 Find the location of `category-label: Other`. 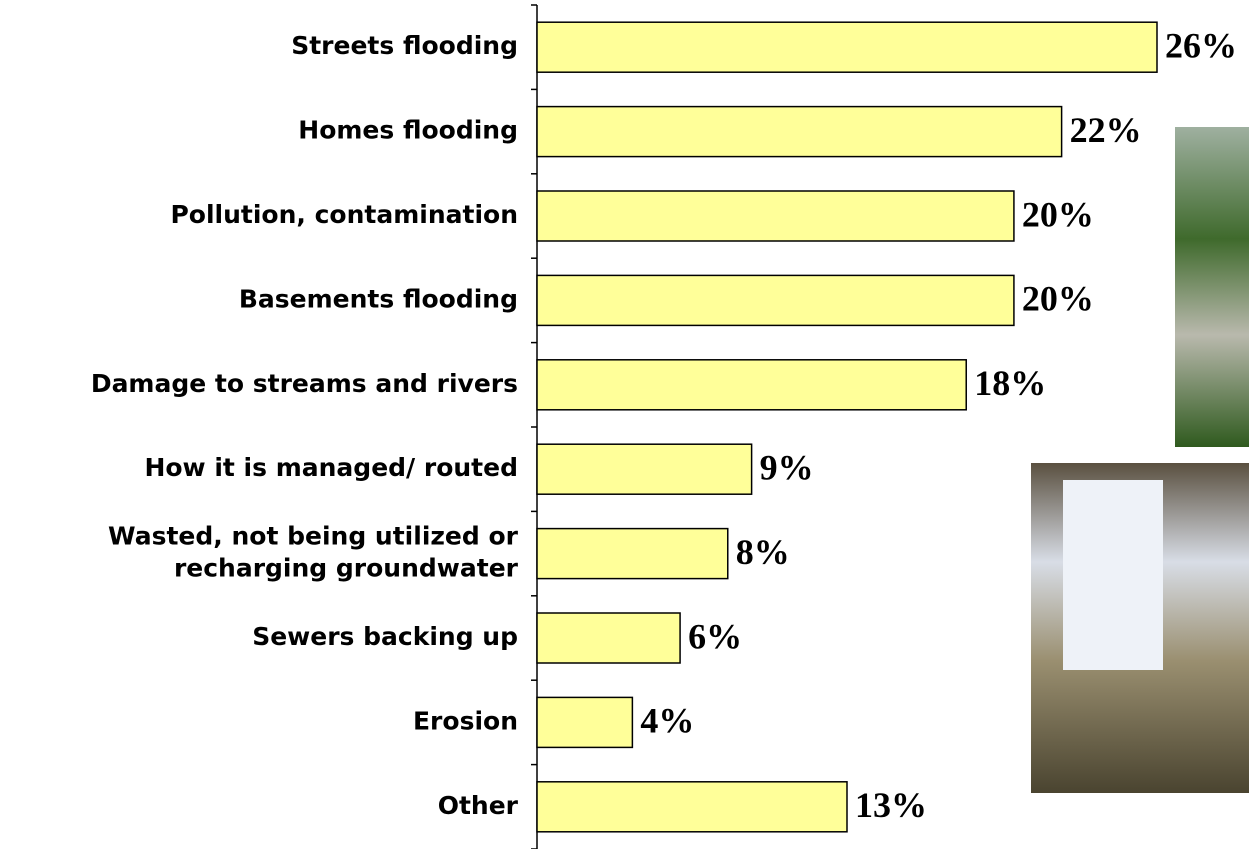

category-label: Other is located at coordinates (478, 805).